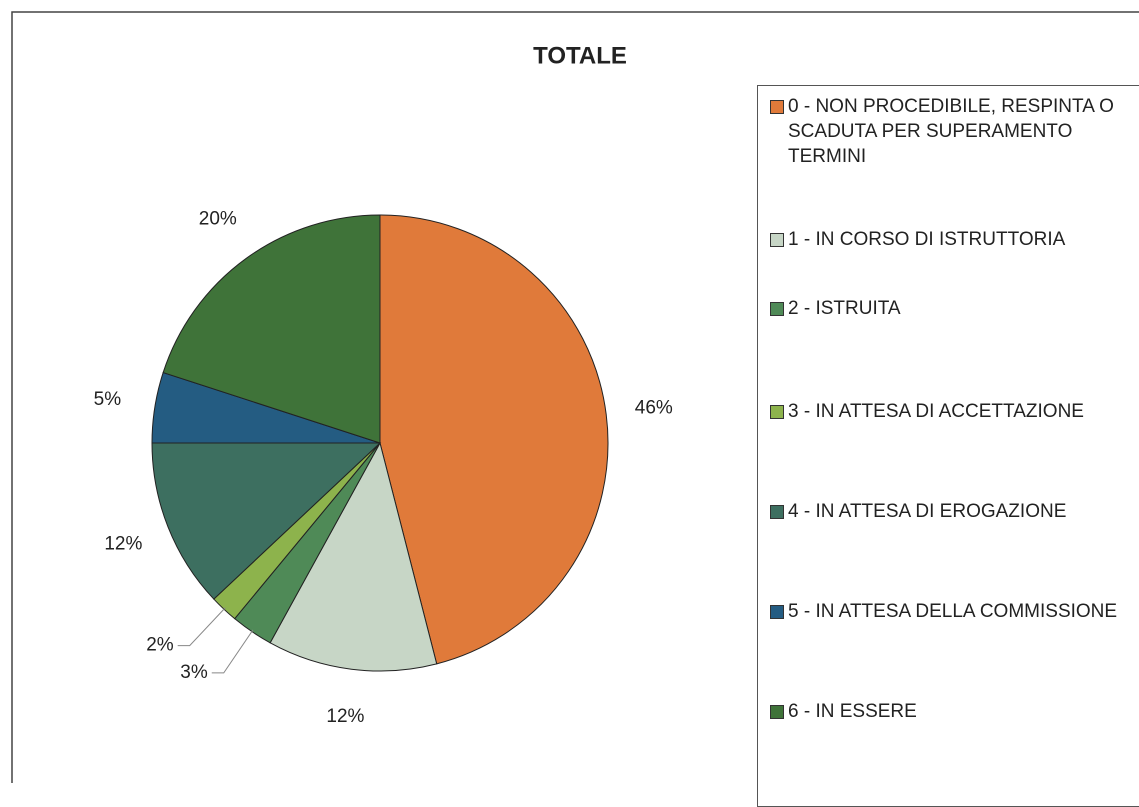 Image resolution: width=1139 pixels, height=807 pixels. I want to click on legend-item: 2 - ISTRUITA, so click(954, 308).